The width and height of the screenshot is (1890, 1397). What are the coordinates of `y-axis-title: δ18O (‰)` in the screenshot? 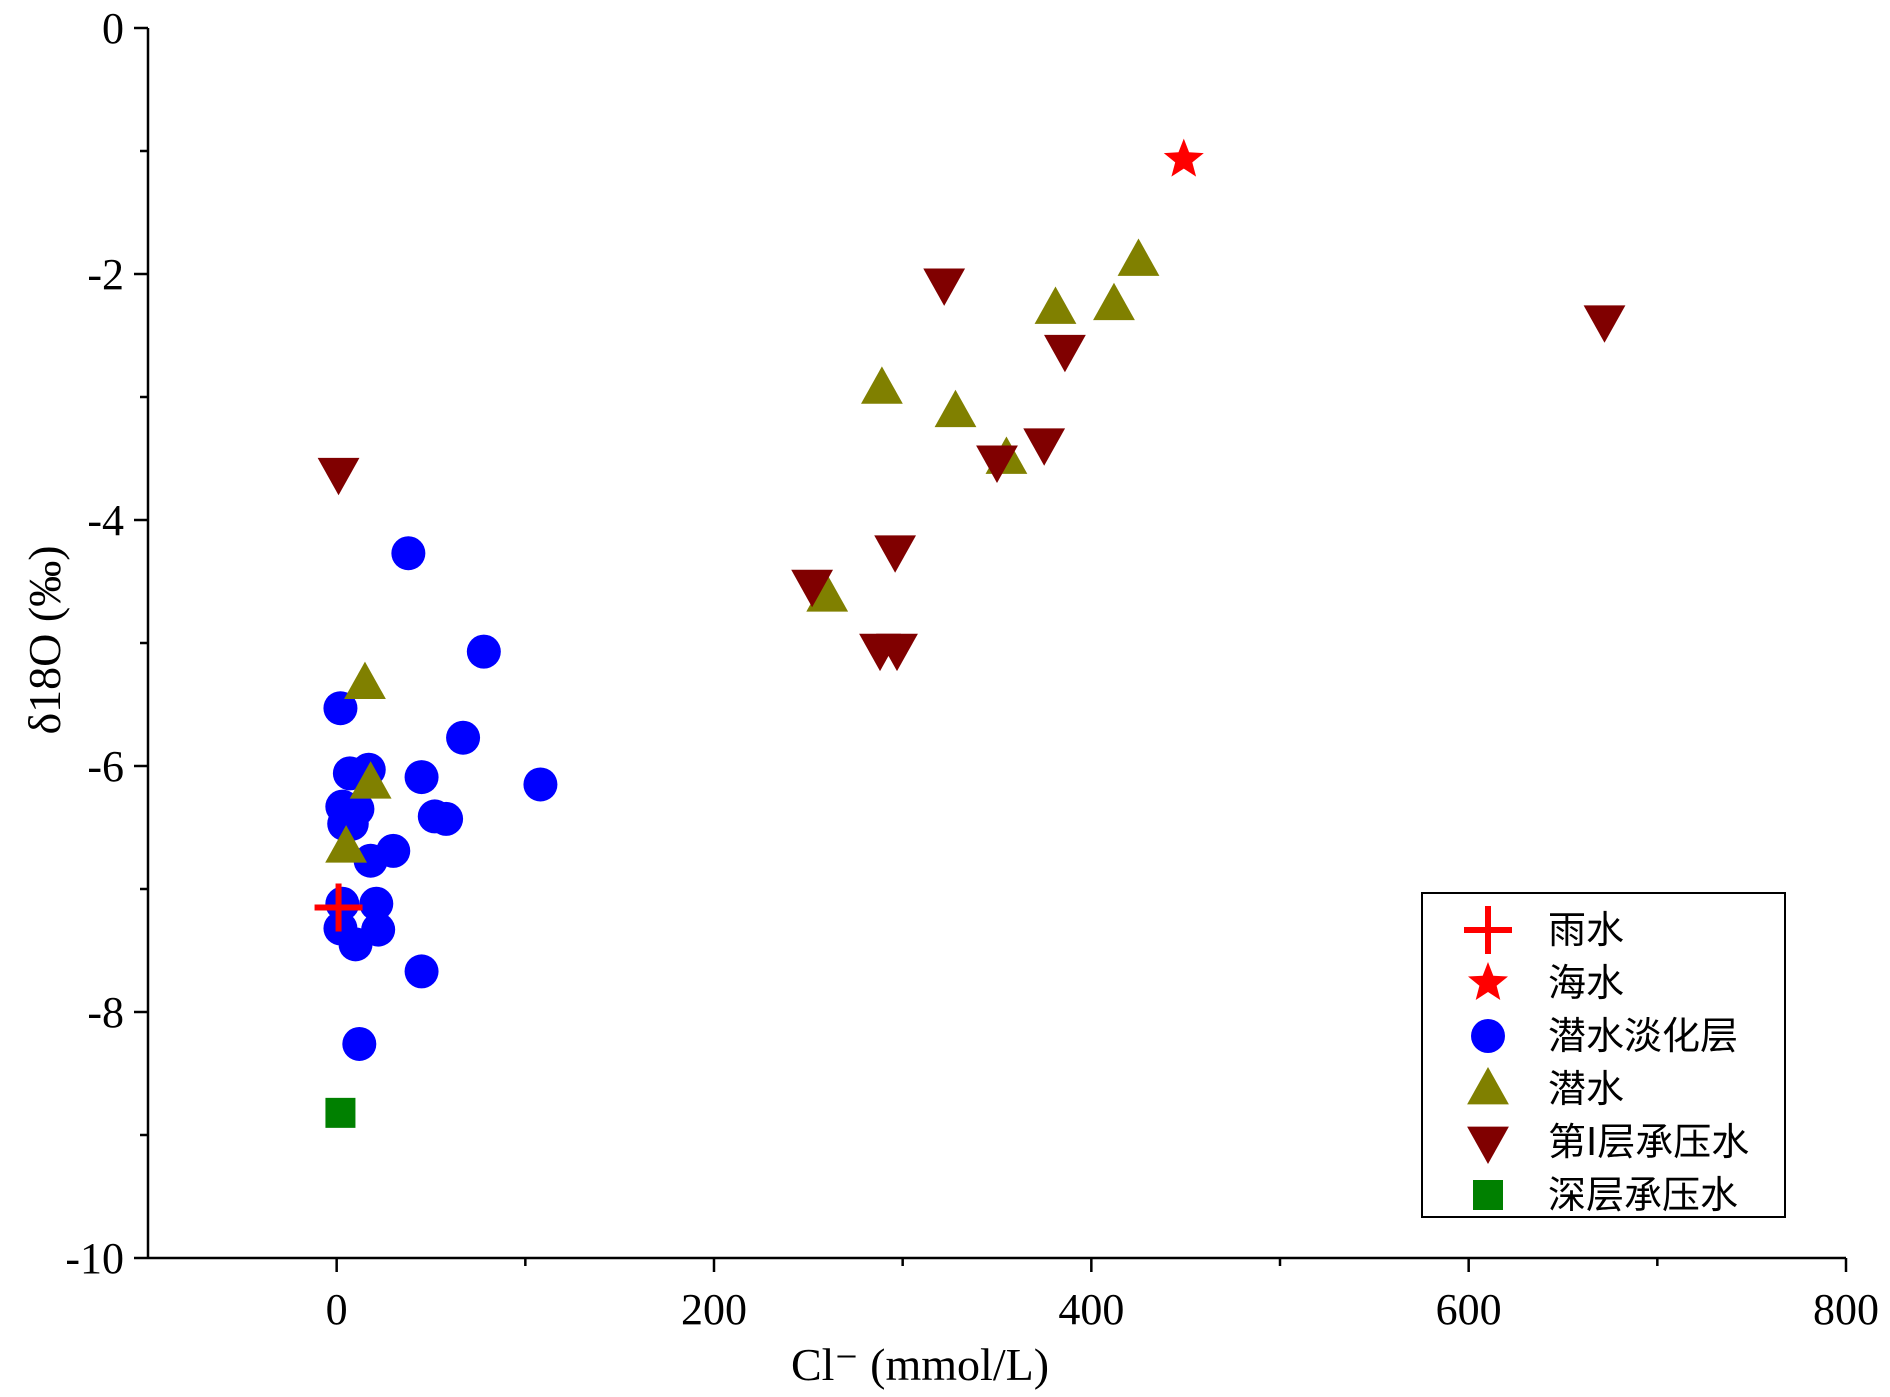 It's located at (44, 639).